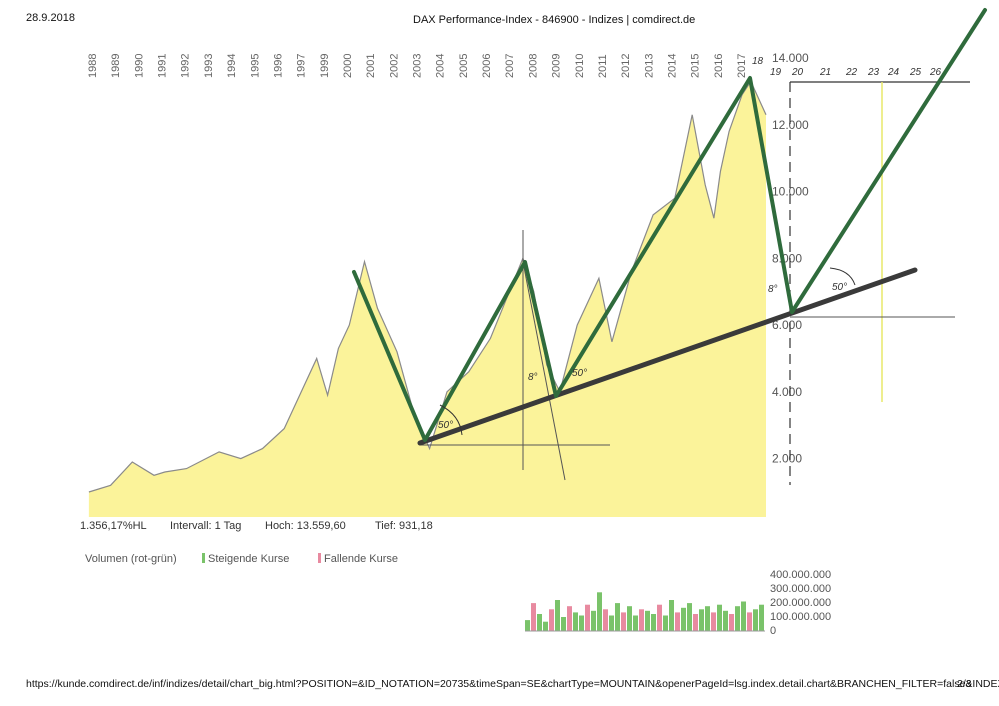 The image size is (999, 706). I want to click on x-tick-label: 2011, so click(603, 66).